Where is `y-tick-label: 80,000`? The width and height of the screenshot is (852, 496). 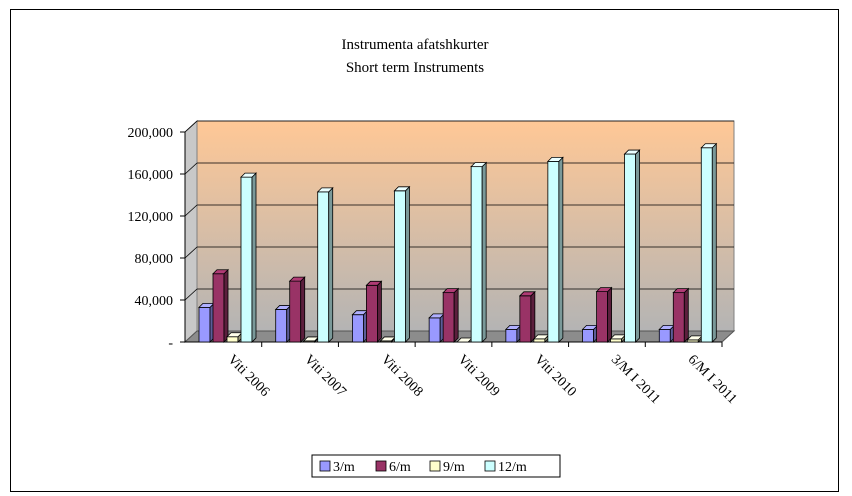
y-tick-label: 80,000 is located at coordinates (154, 259).